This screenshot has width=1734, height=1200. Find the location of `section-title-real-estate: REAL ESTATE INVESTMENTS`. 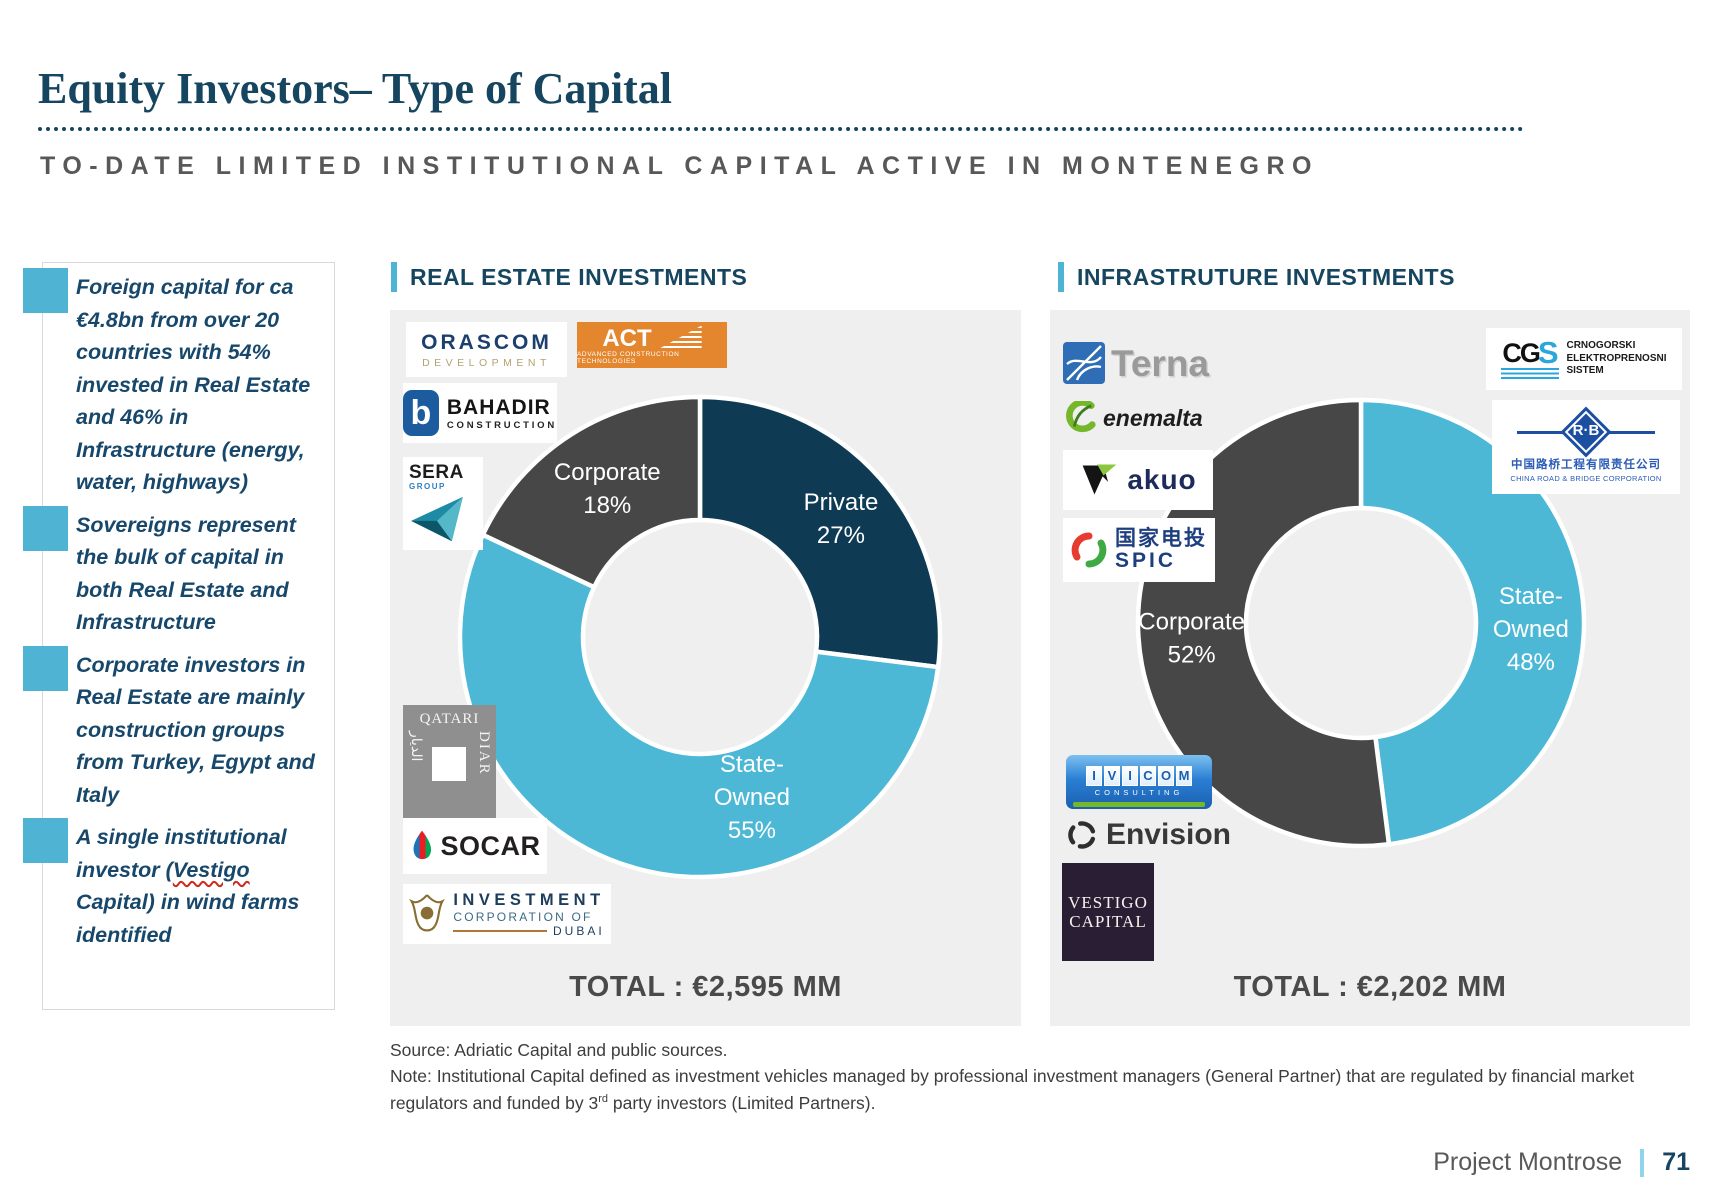

section-title-real-estate: REAL ESTATE INVESTMENTS is located at coordinates (579, 276).